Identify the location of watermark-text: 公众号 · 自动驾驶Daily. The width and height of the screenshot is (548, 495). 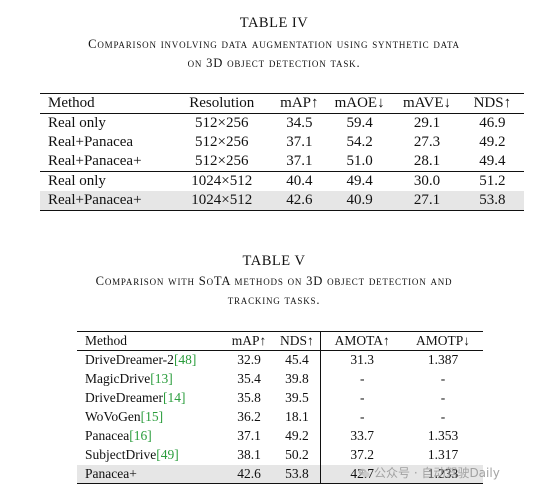
(437, 473).